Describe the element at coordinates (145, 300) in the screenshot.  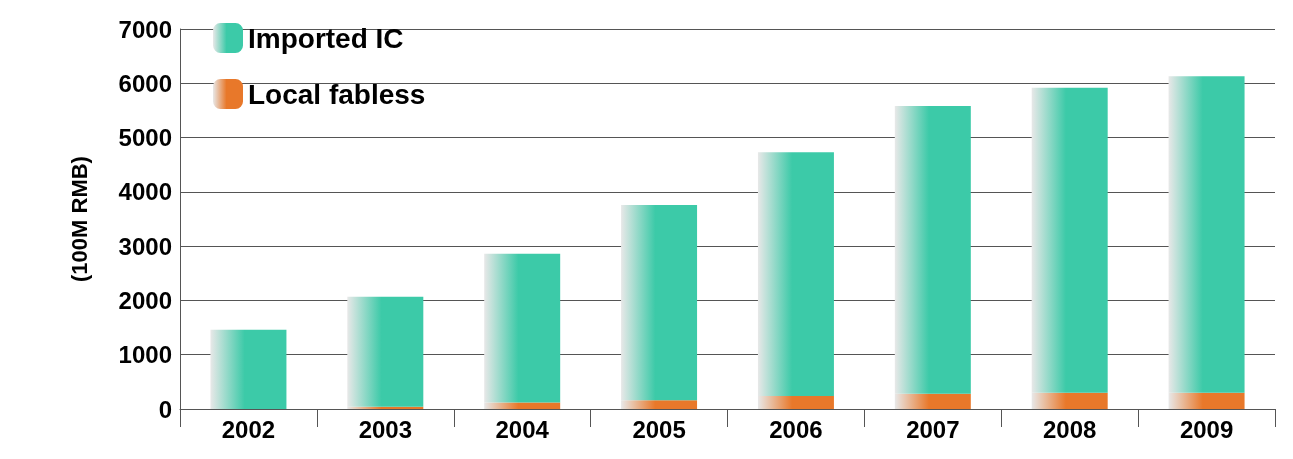
I see `y-tick-label: 2000` at that location.